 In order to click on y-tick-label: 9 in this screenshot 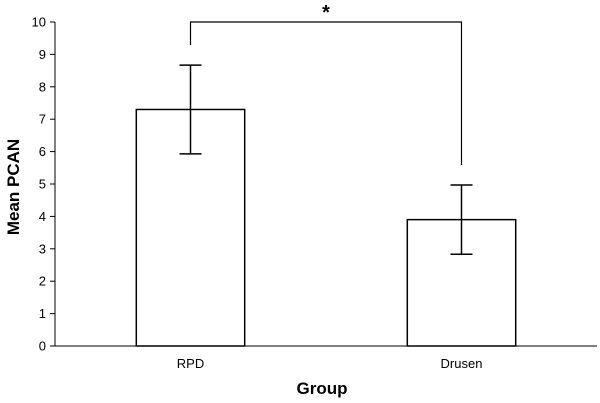, I will do `click(42, 54)`.